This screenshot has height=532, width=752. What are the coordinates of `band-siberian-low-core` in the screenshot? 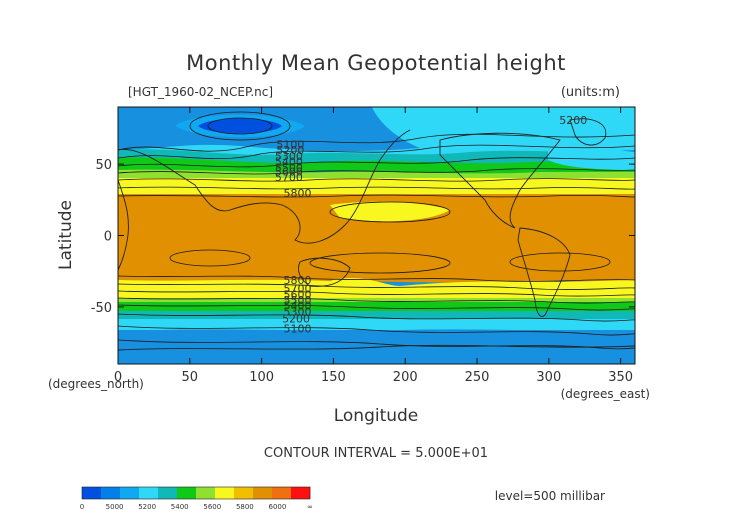 It's located at (240, 126).